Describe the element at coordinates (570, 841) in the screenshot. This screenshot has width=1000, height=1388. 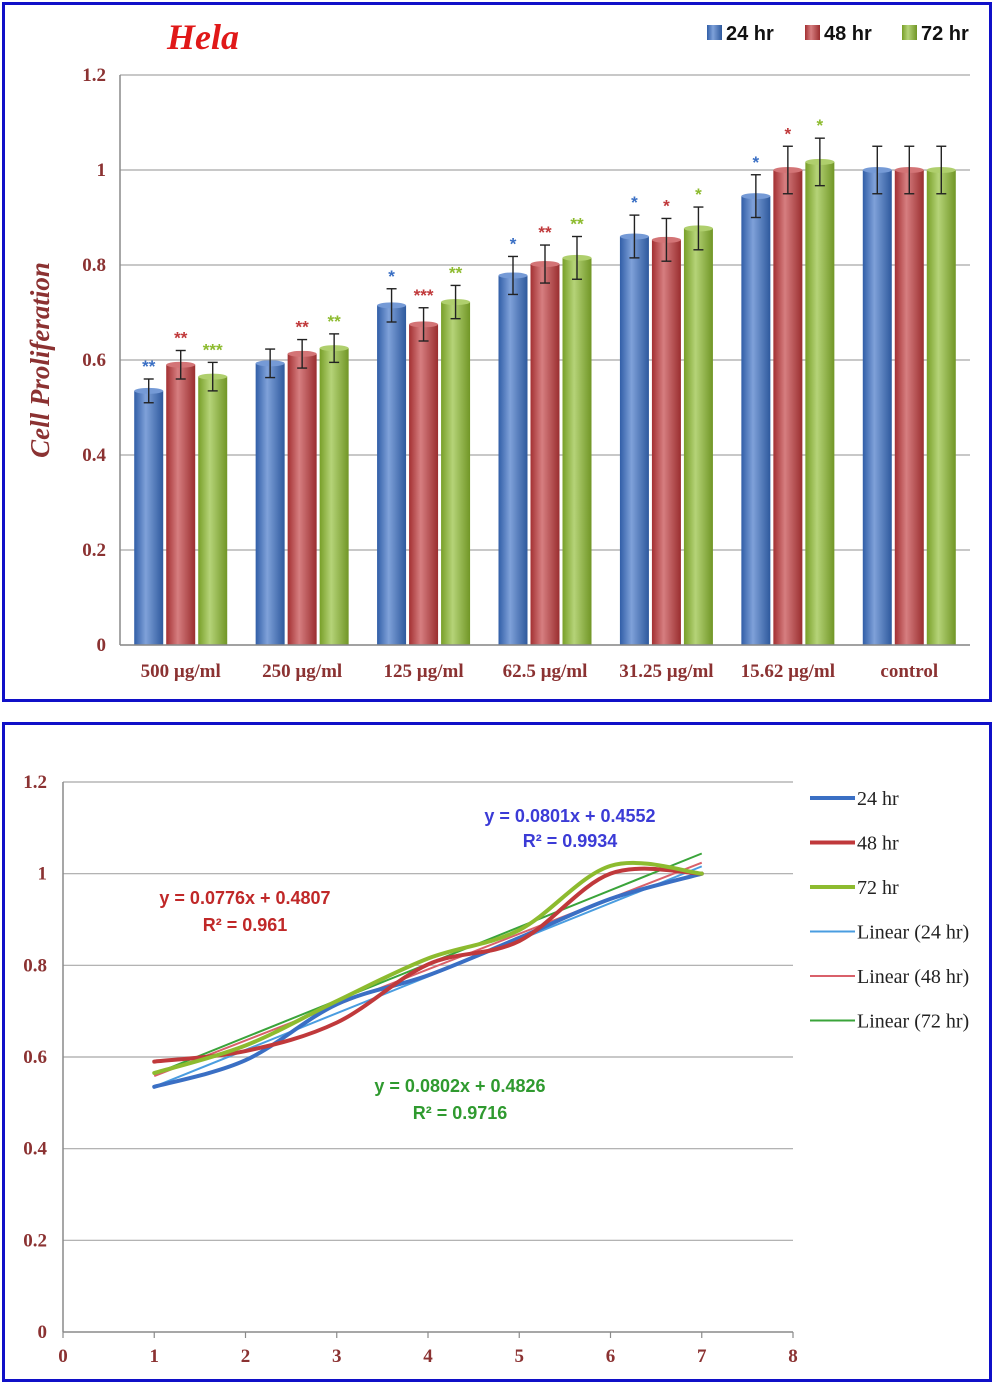
I see `trendline-r-squared: R² = 0.9934` at that location.